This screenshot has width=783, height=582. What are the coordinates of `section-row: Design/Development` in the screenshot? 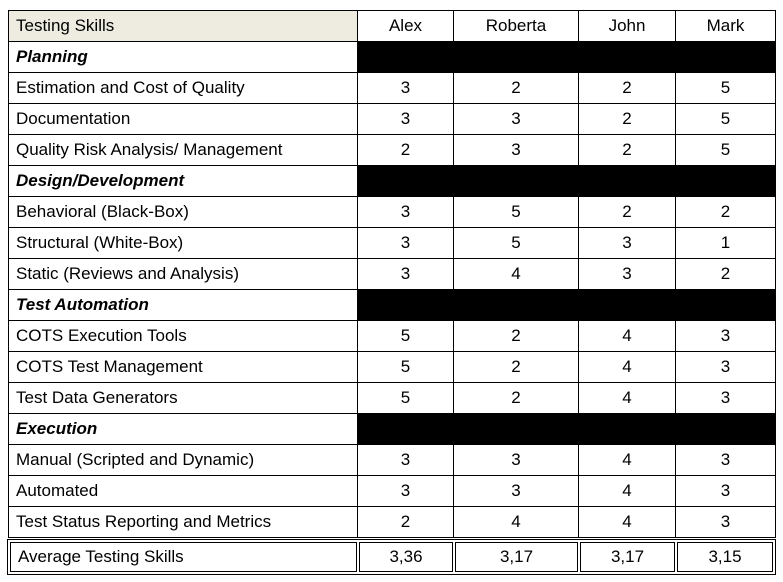 It's located at (392, 181).